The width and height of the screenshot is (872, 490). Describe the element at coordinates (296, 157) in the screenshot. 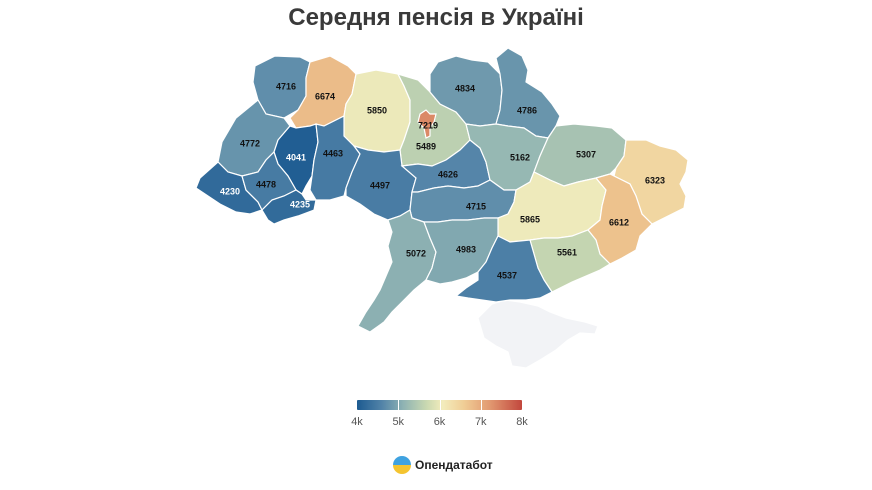

I see `region-value-ternopil: 4041` at that location.